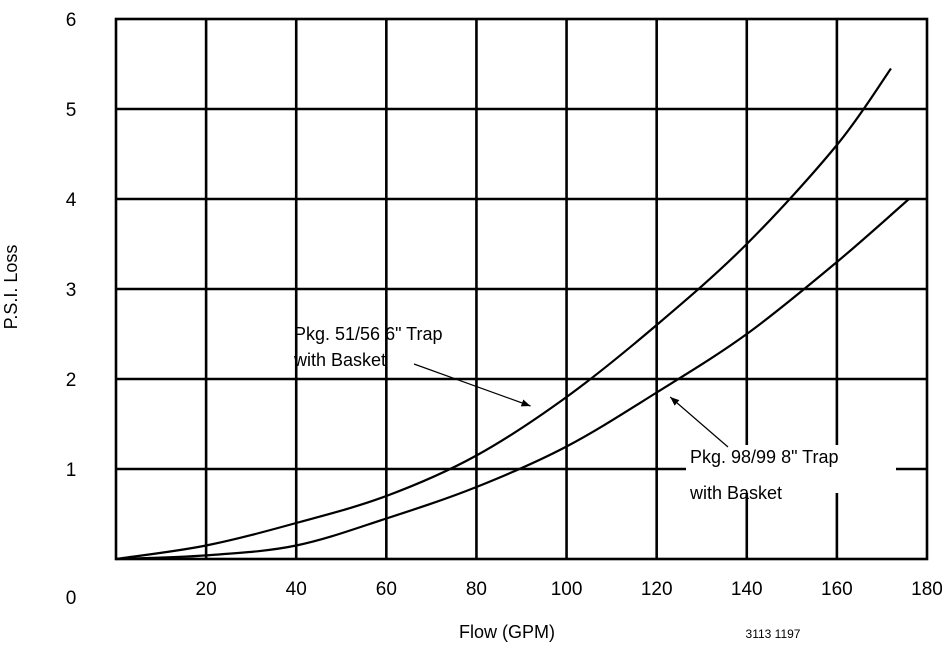 The image size is (942, 646). What do you see at coordinates (735, 493) in the screenshot?
I see `annotation-label-2-line-2: with Basket` at bounding box center [735, 493].